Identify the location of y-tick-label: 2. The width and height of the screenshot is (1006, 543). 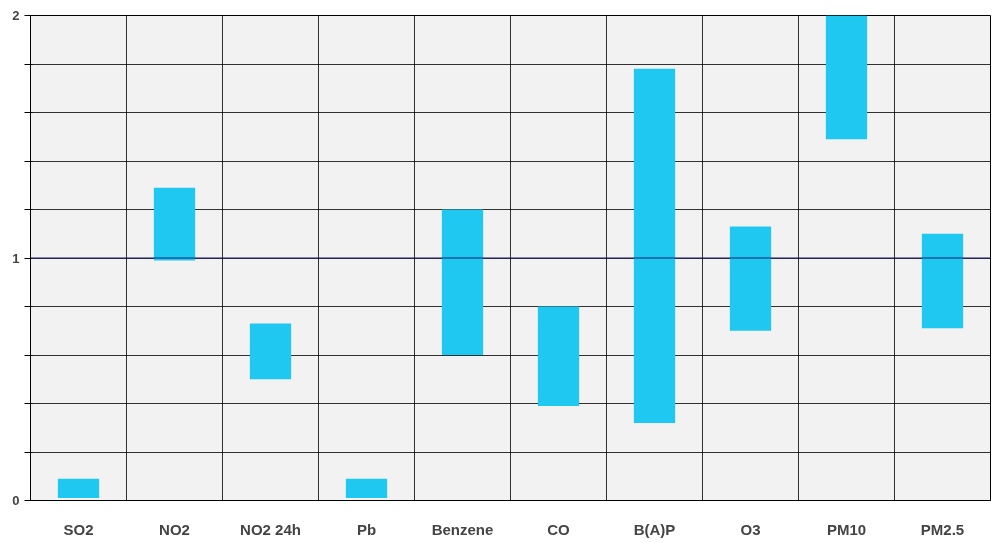
(16, 15).